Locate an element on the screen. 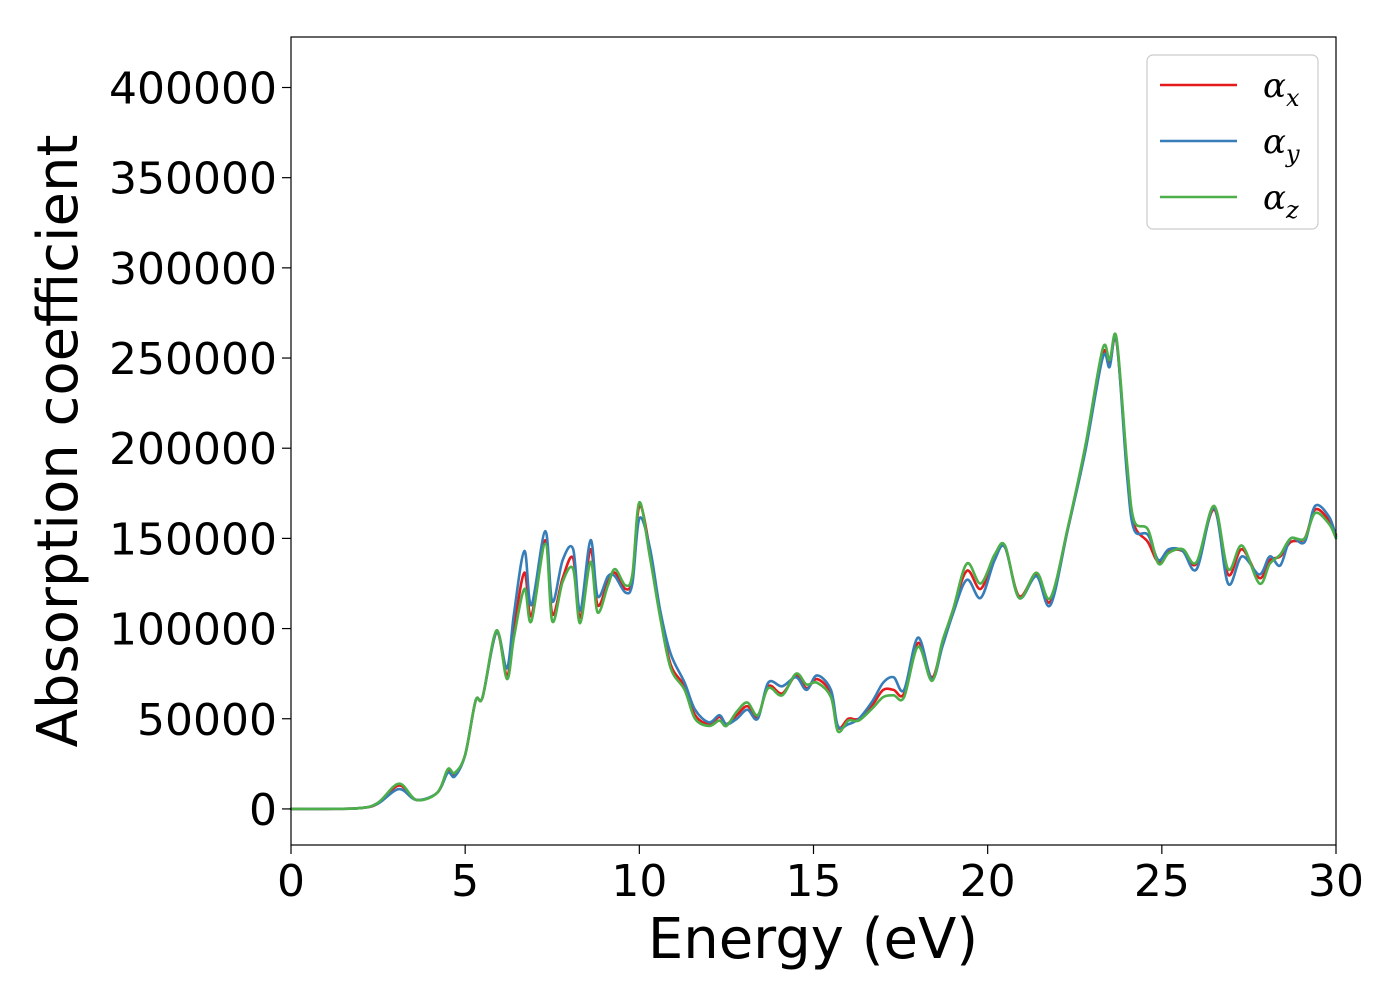 The image size is (1400, 1000). x-tick-label: 10 is located at coordinates (639, 881).